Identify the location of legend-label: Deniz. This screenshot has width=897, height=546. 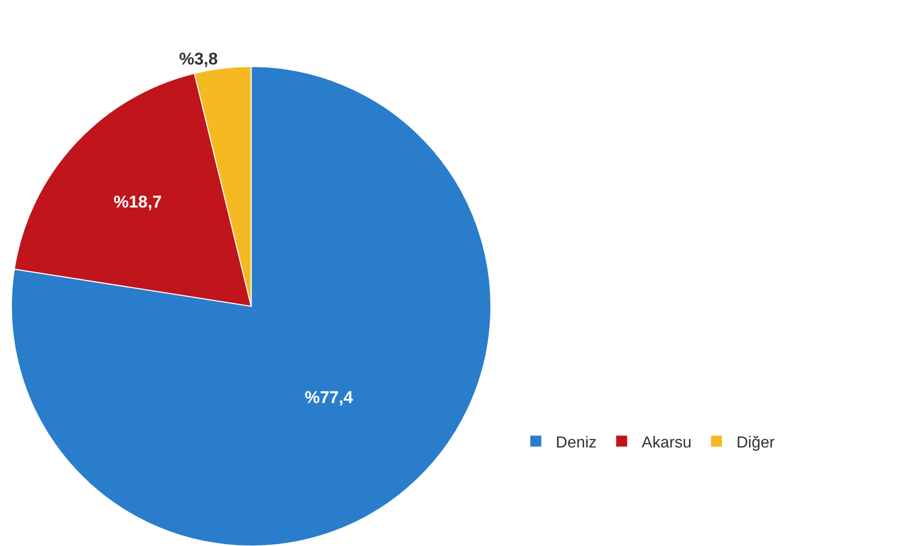
(576, 443).